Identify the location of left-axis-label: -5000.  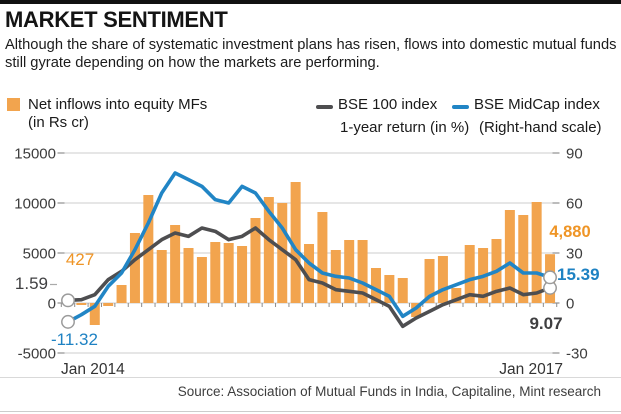
(37, 353).